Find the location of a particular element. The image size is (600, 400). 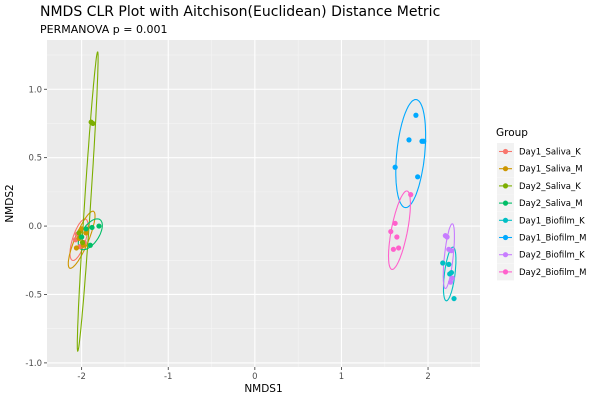

y-axis-title: NMDS2 is located at coordinates (10, 203).